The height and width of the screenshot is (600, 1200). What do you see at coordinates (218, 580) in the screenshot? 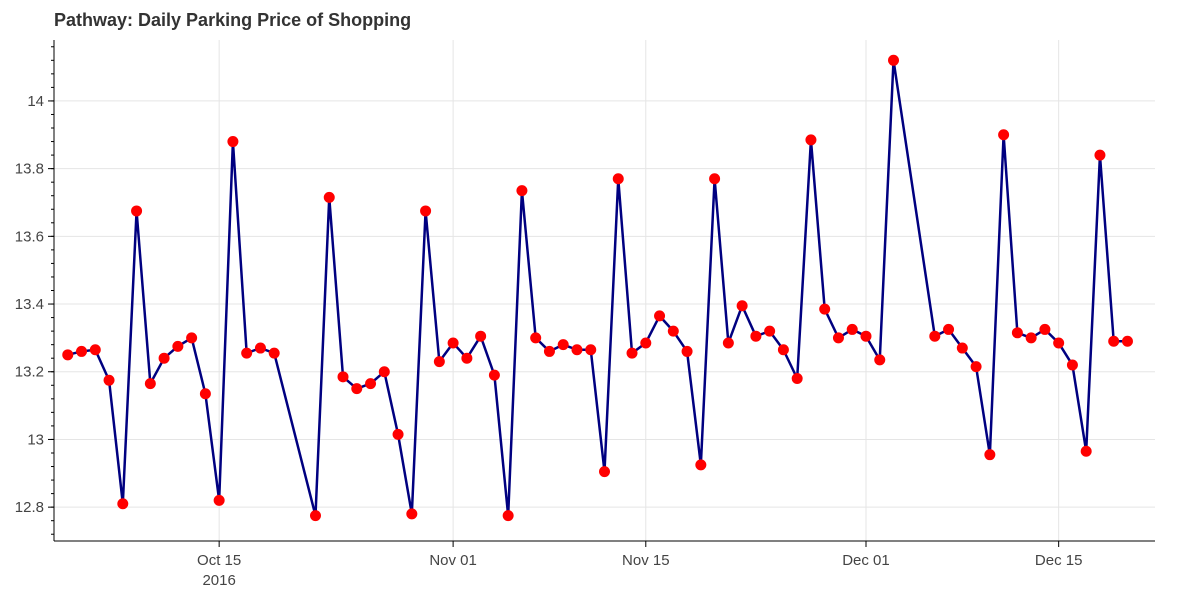
I see `x-tick-sublabel: 2016` at bounding box center [218, 580].